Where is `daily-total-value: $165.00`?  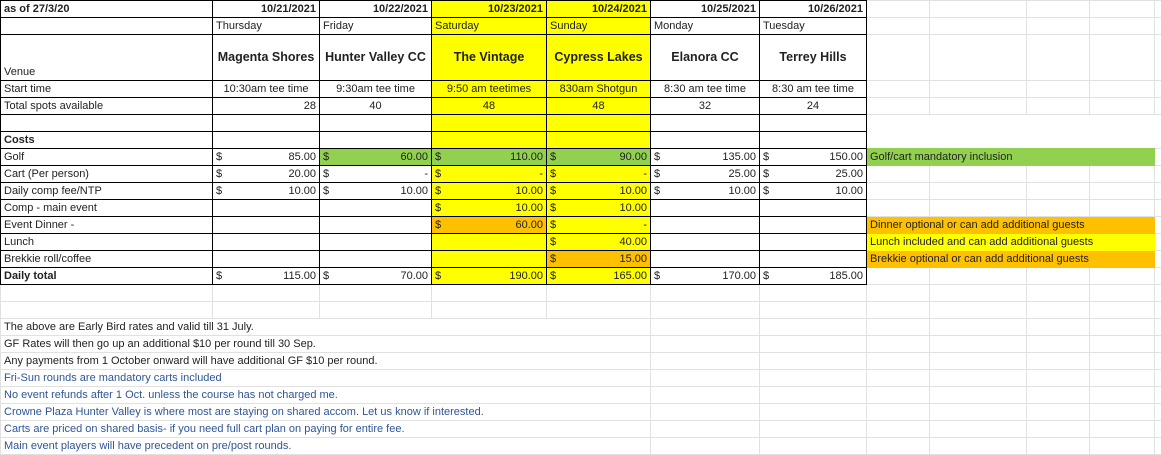
daily-total-value: $165.00 is located at coordinates (599, 276).